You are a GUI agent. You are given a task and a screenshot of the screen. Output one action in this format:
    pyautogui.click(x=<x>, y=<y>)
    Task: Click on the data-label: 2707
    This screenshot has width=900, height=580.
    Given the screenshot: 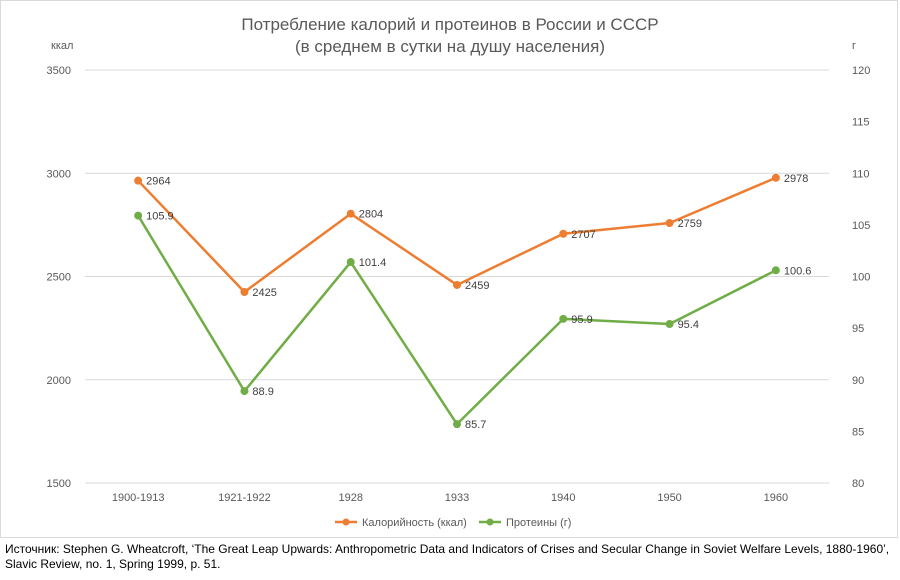 What is the action you would take?
    pyautogui.click(x=583, y=235)
    